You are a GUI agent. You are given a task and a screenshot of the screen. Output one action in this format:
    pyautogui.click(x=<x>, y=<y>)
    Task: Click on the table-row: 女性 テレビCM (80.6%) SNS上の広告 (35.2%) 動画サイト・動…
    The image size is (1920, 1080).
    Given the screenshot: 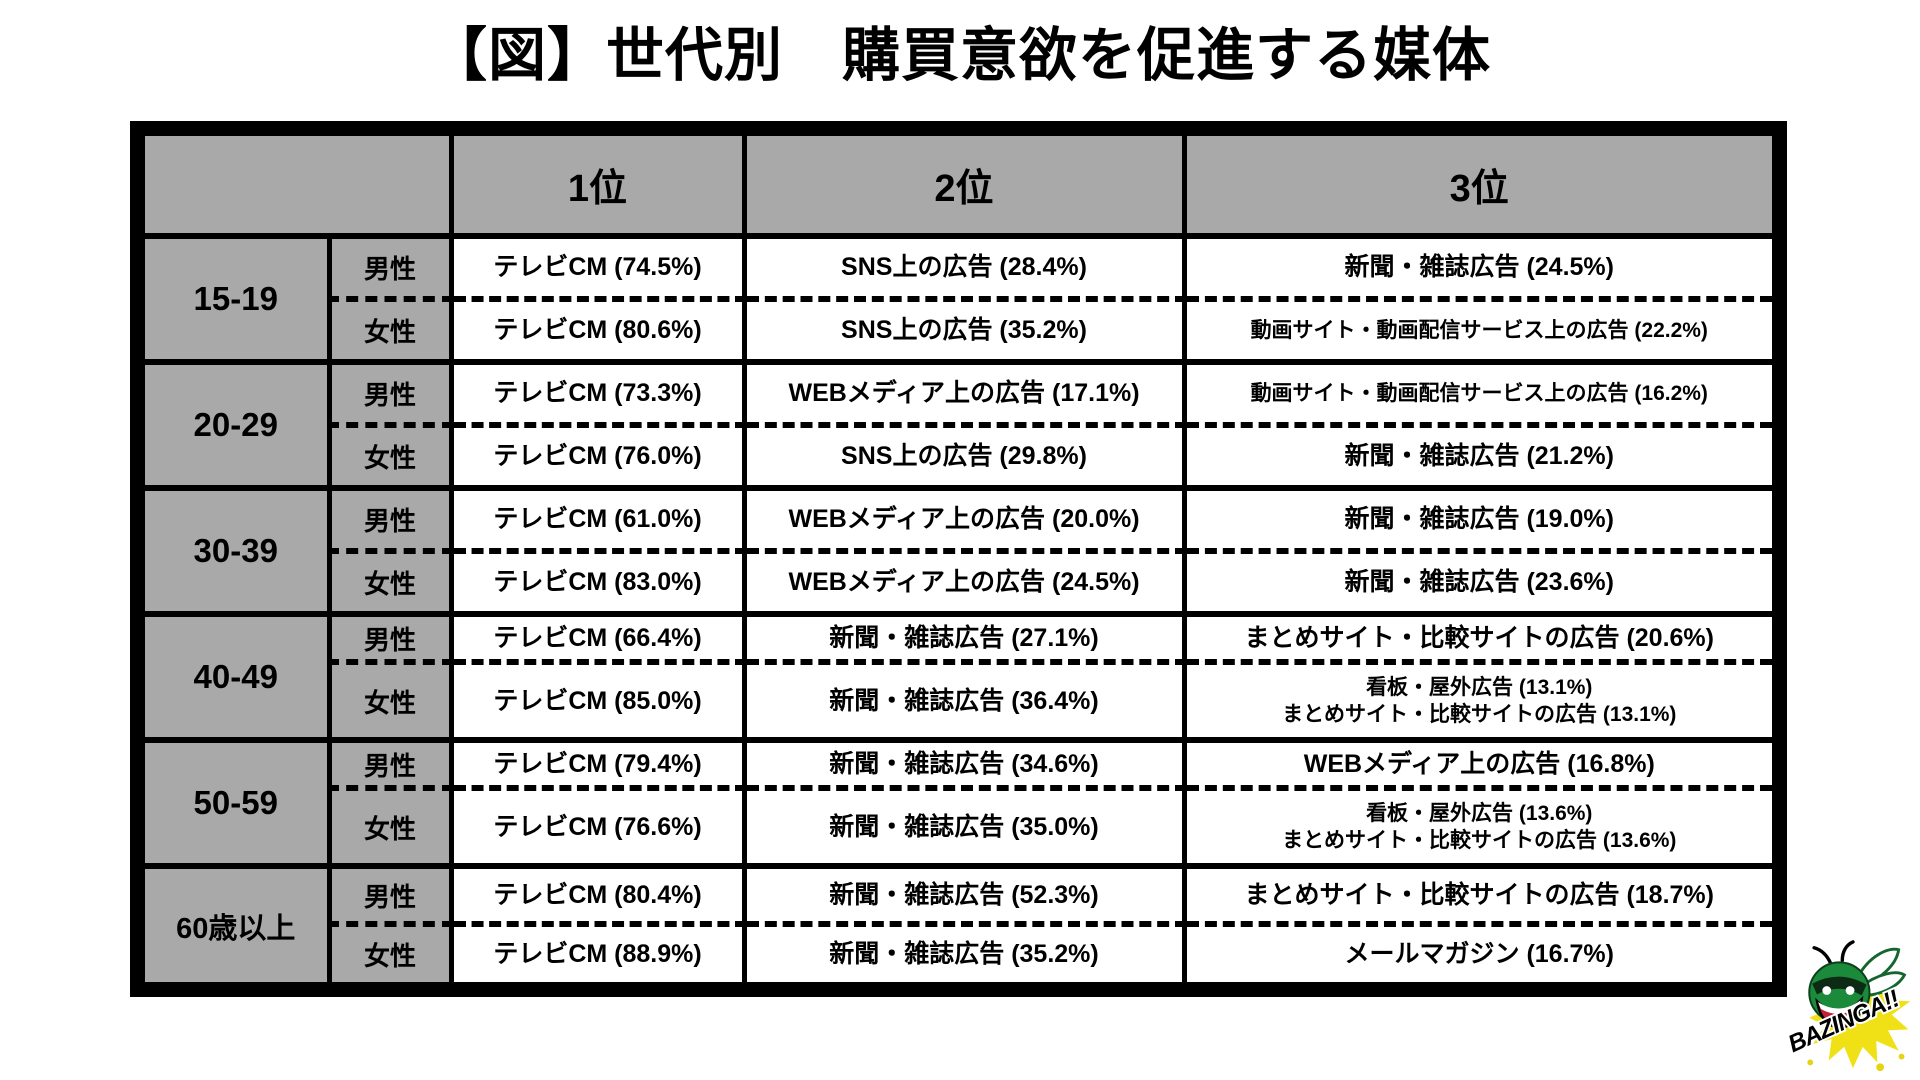 What is the action you would take?
    pyautogui.click(x=958, y=332)
    